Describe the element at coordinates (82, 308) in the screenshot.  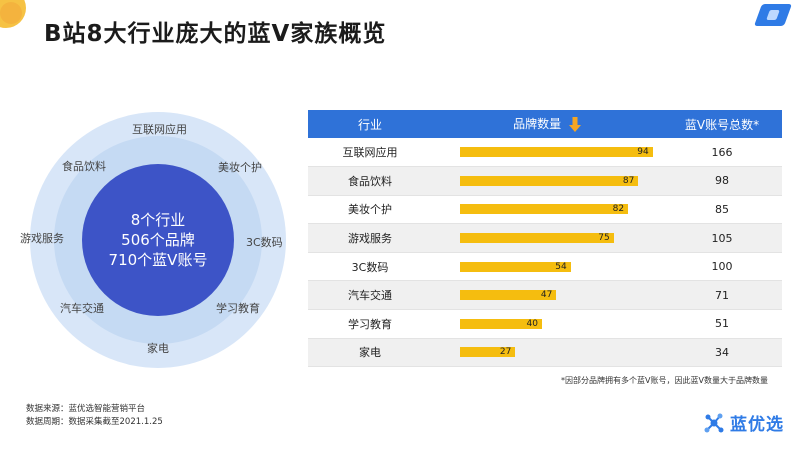
I see `ring-label-auto: 汽车交通` at that location.